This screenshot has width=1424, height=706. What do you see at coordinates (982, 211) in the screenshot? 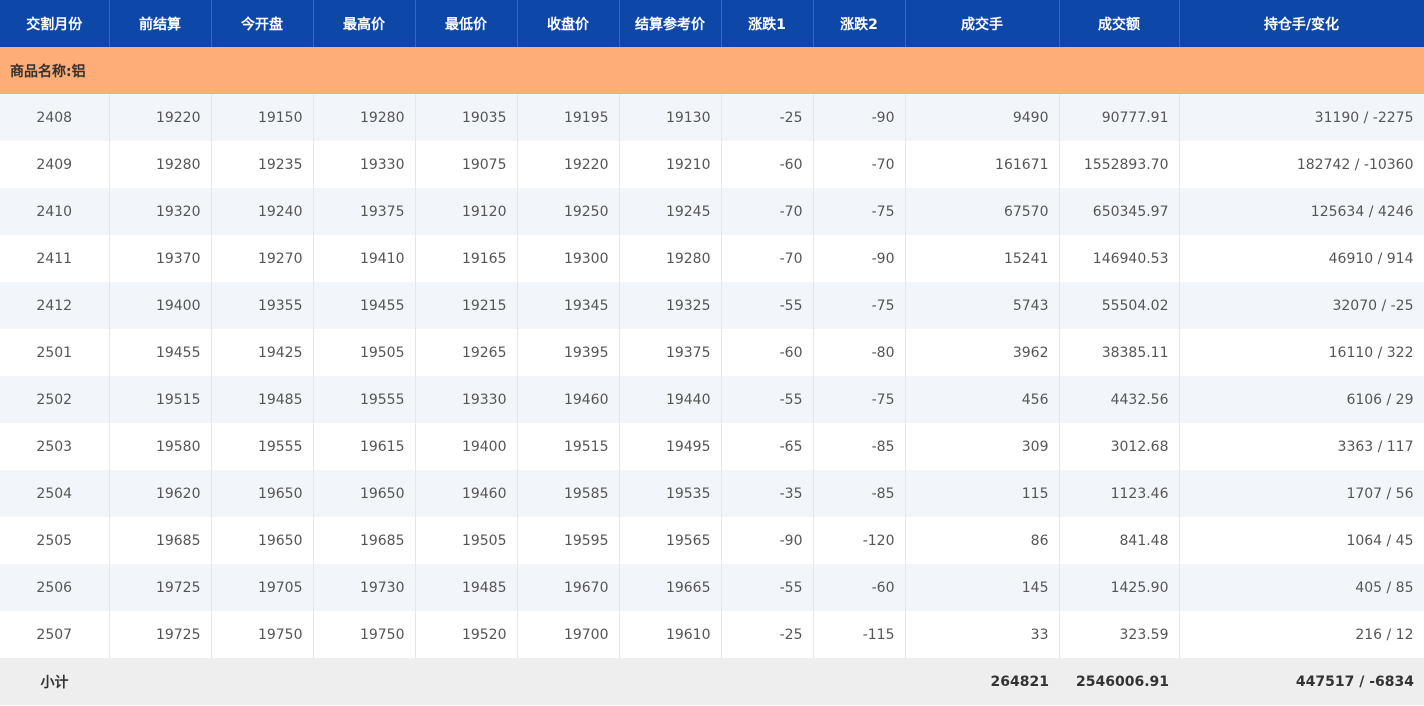
I see `cell: 67570` at bounding box center [982, 211].